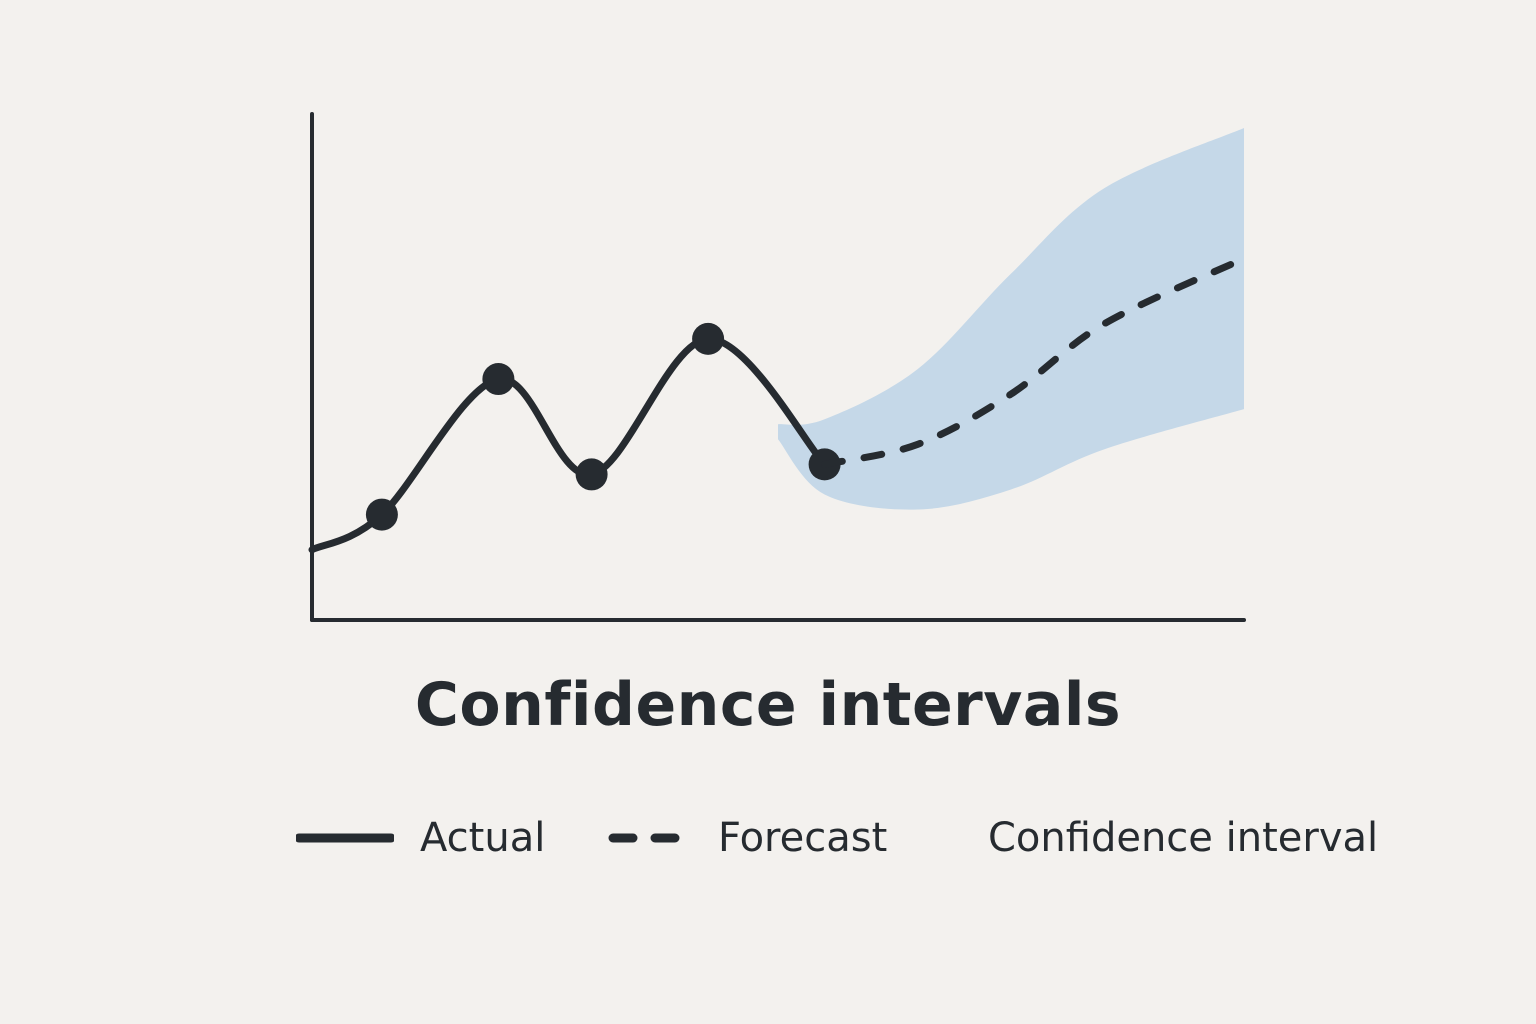 The height and width of the screenshot is (1024, 1536). I want to click on legend-swatch-actual, so click(345, 838).